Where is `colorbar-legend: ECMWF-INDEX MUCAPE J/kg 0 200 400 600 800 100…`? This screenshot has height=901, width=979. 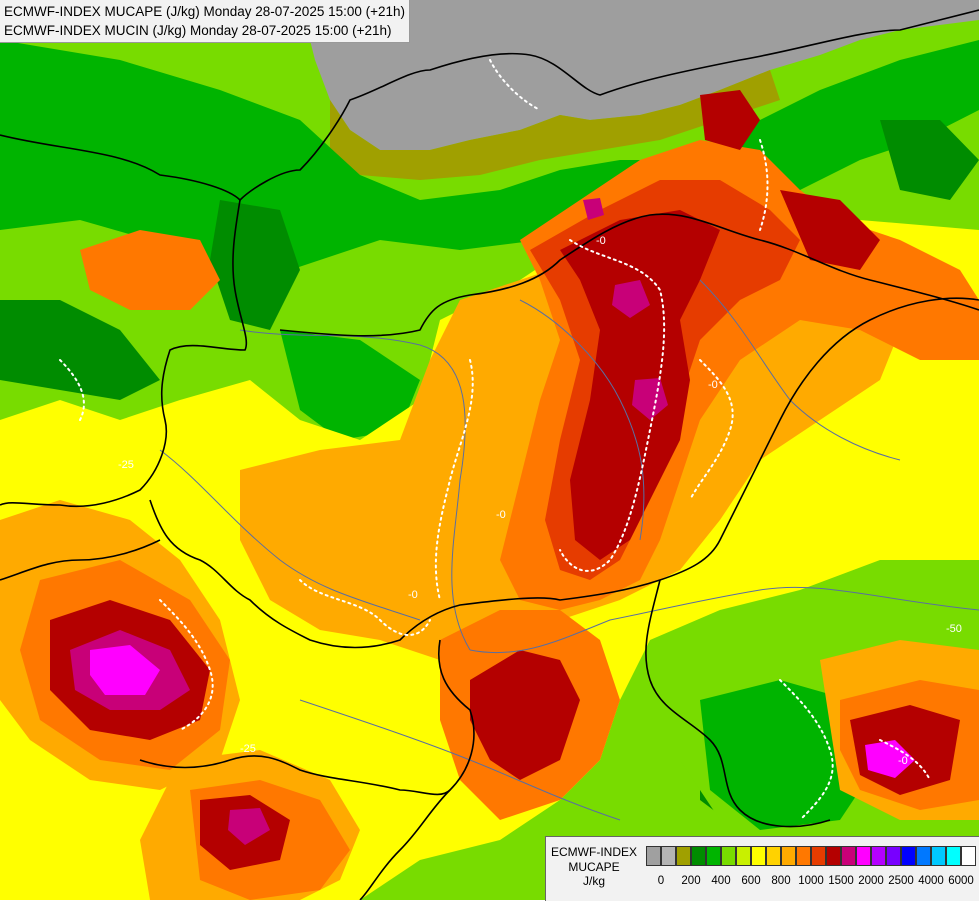
colorbar-legend: ECMWF-INDEX MUCAPE J/kg 0 200 400 600 800 100… is located at coordinates (762, 868).